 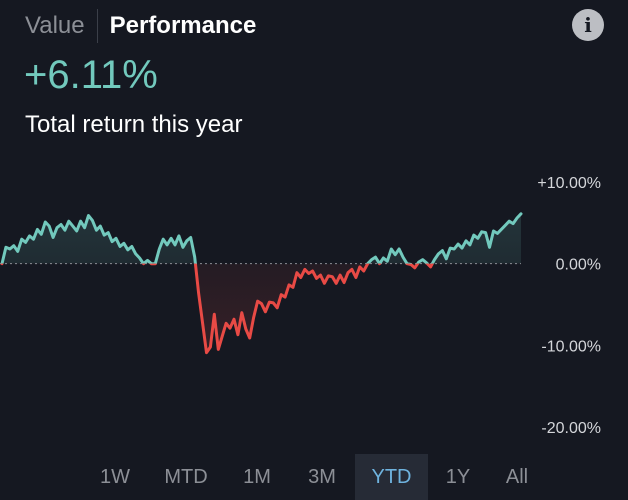 What do you see at coordinates (91, 75) in the screenshot?
I see `total-return-value: +6.11%` at bounding box center [91, 75].